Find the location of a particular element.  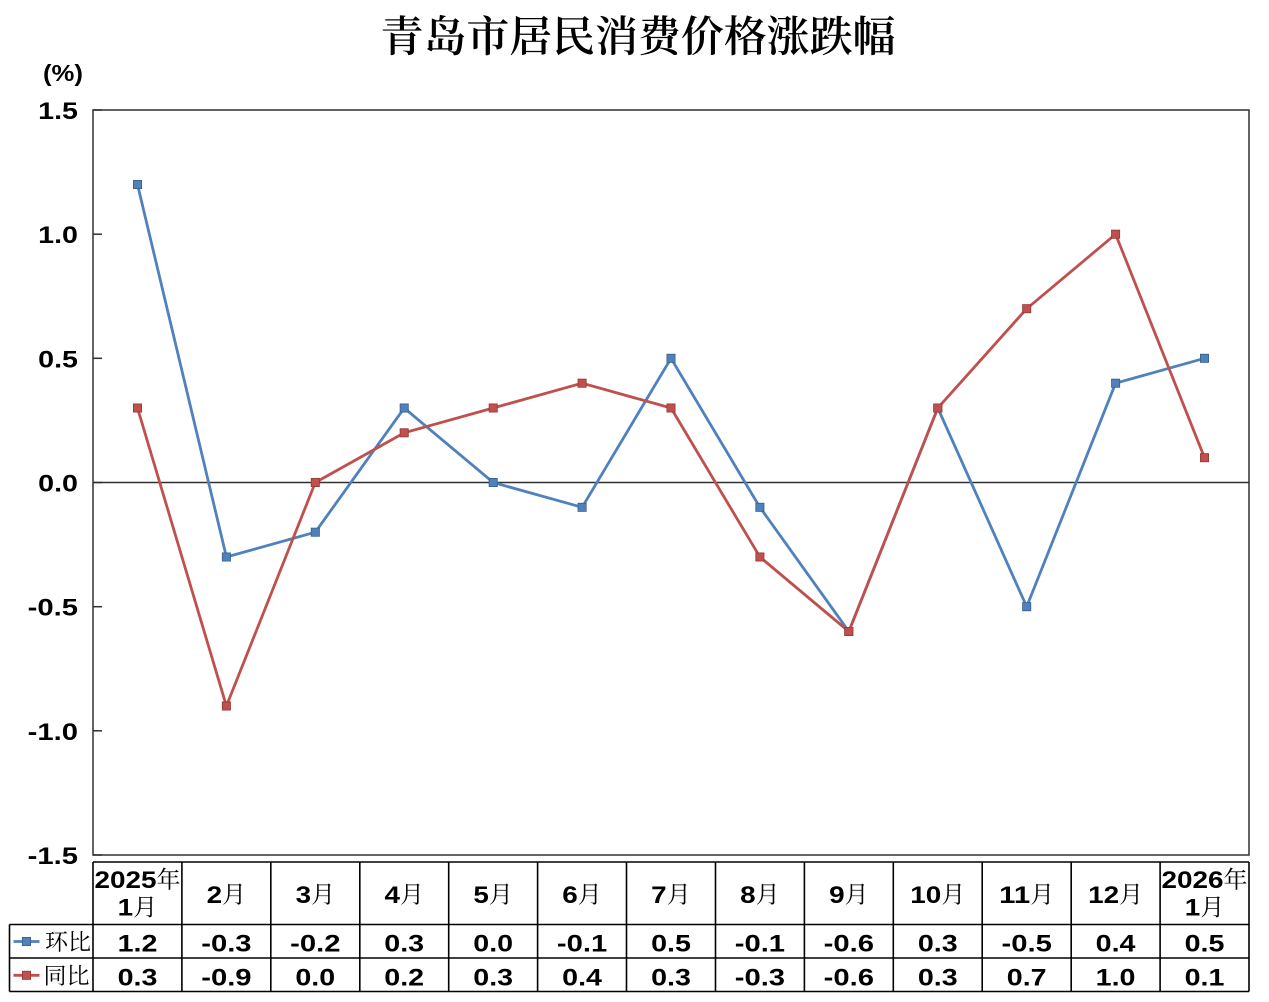

svg-text: 9 is located at coordinates (837, 895).